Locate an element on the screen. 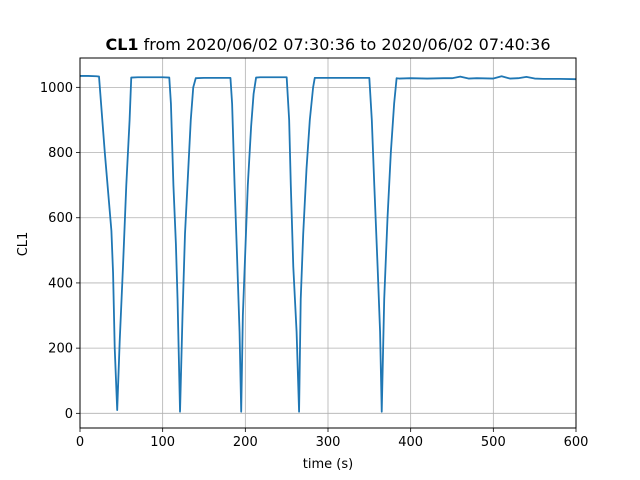 This screenshot has width=640, height=480. y-tick-label-1: 200 is located at coordinates (60, 349).